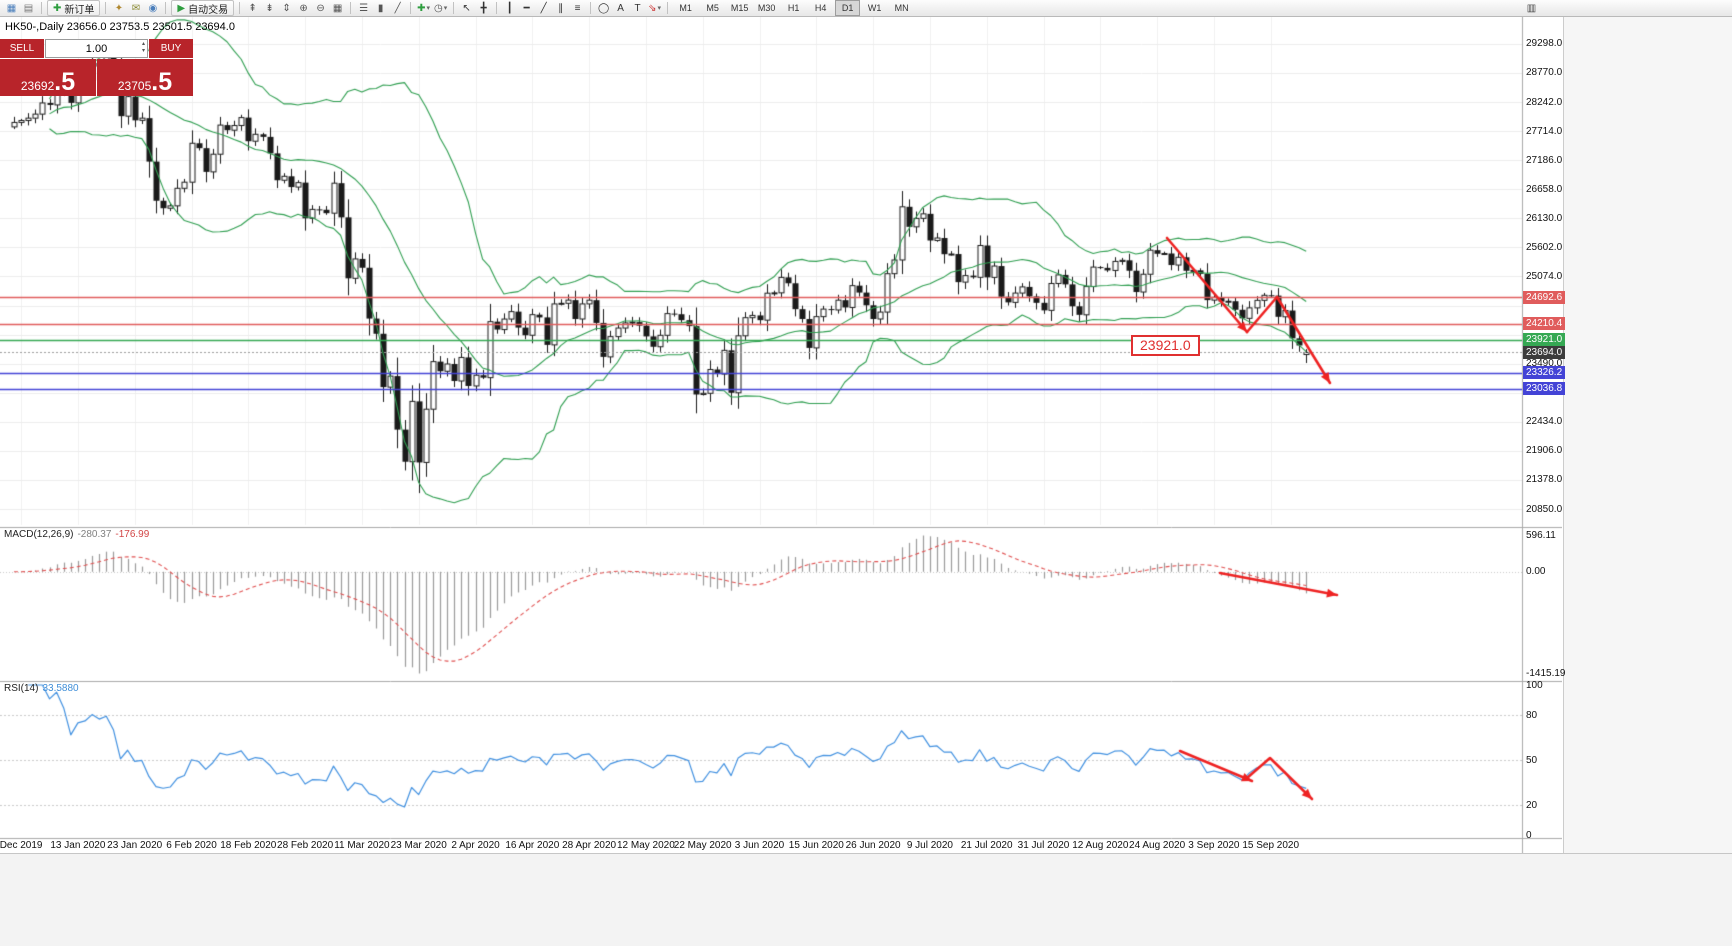 The width and height of the screenshot is (1732, 946). What do you see at coordinates (532, 845) in the screenshot?
I see `date-axis-label: 16 Apr 2020` at bounding box center [532, 845].